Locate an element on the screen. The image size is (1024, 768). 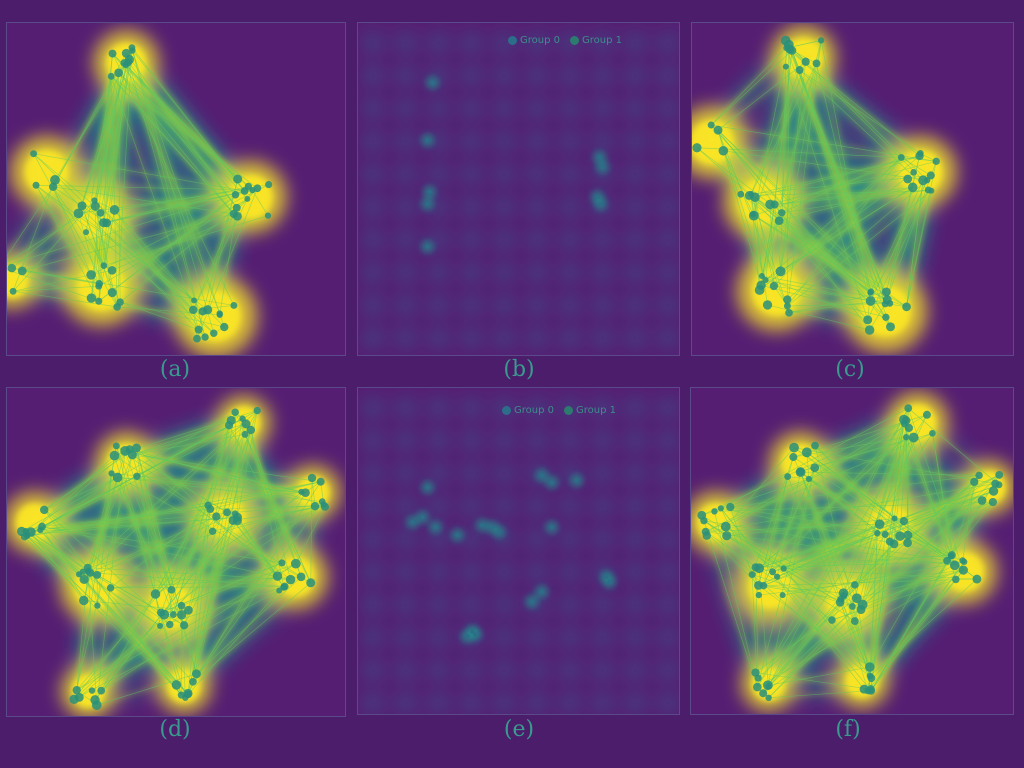
caption-b: (b) is located at coordinates (519, 369).